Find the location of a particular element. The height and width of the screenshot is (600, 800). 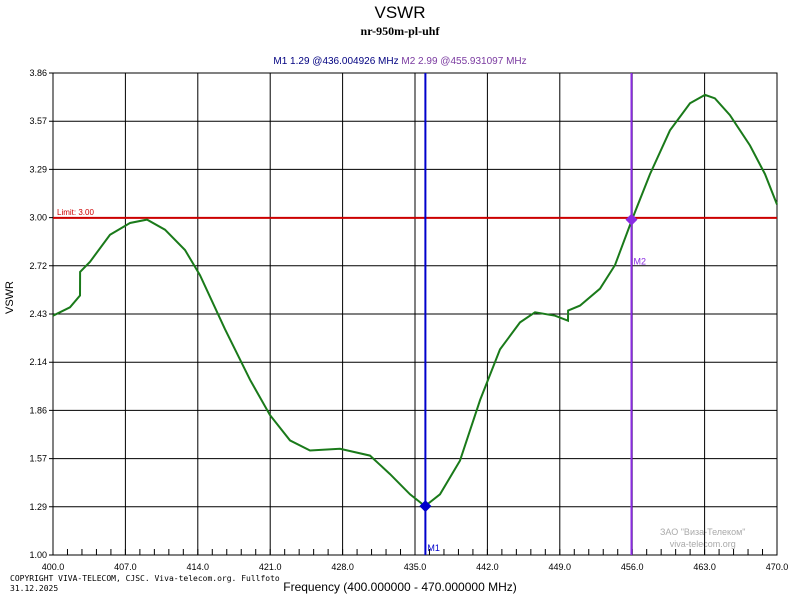

x-tick-label: 414.0 is located at coordinates (198, 567).